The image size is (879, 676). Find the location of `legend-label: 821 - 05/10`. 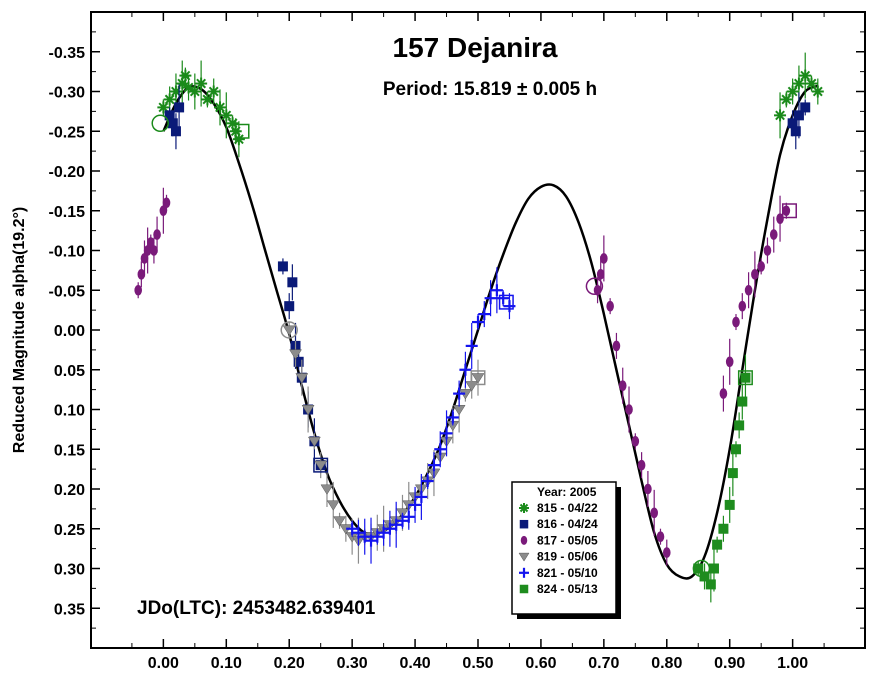

legend-label: 821 - 05/10 is located at coordinates (567, 573).